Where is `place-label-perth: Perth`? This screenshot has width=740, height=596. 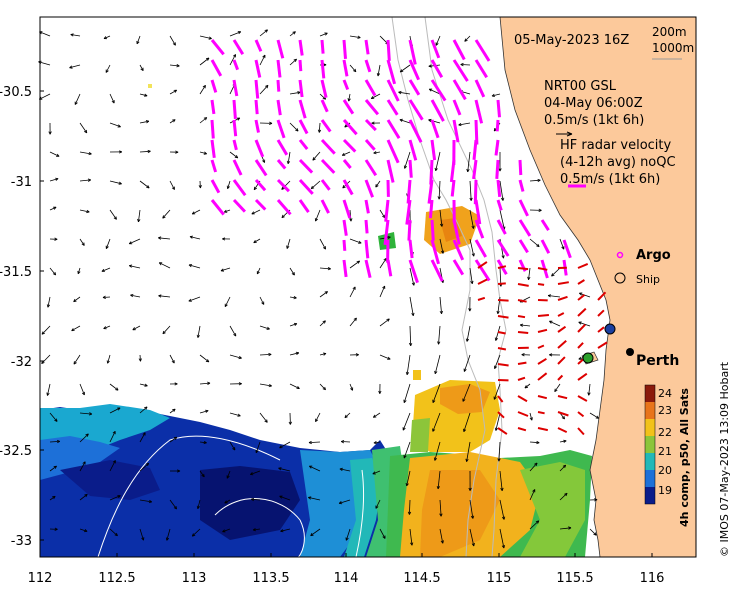
place-label-perth: Perth is located at coordinates (657, 361).